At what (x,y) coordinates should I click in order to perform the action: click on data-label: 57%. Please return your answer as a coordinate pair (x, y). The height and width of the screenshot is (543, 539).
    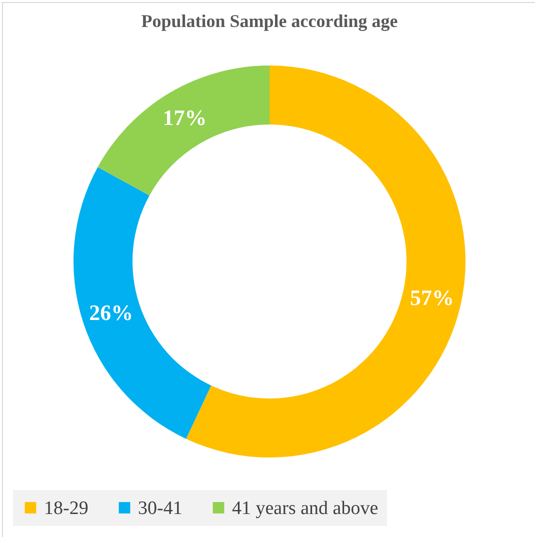
    Looking at the image, I should click on (432, 297).